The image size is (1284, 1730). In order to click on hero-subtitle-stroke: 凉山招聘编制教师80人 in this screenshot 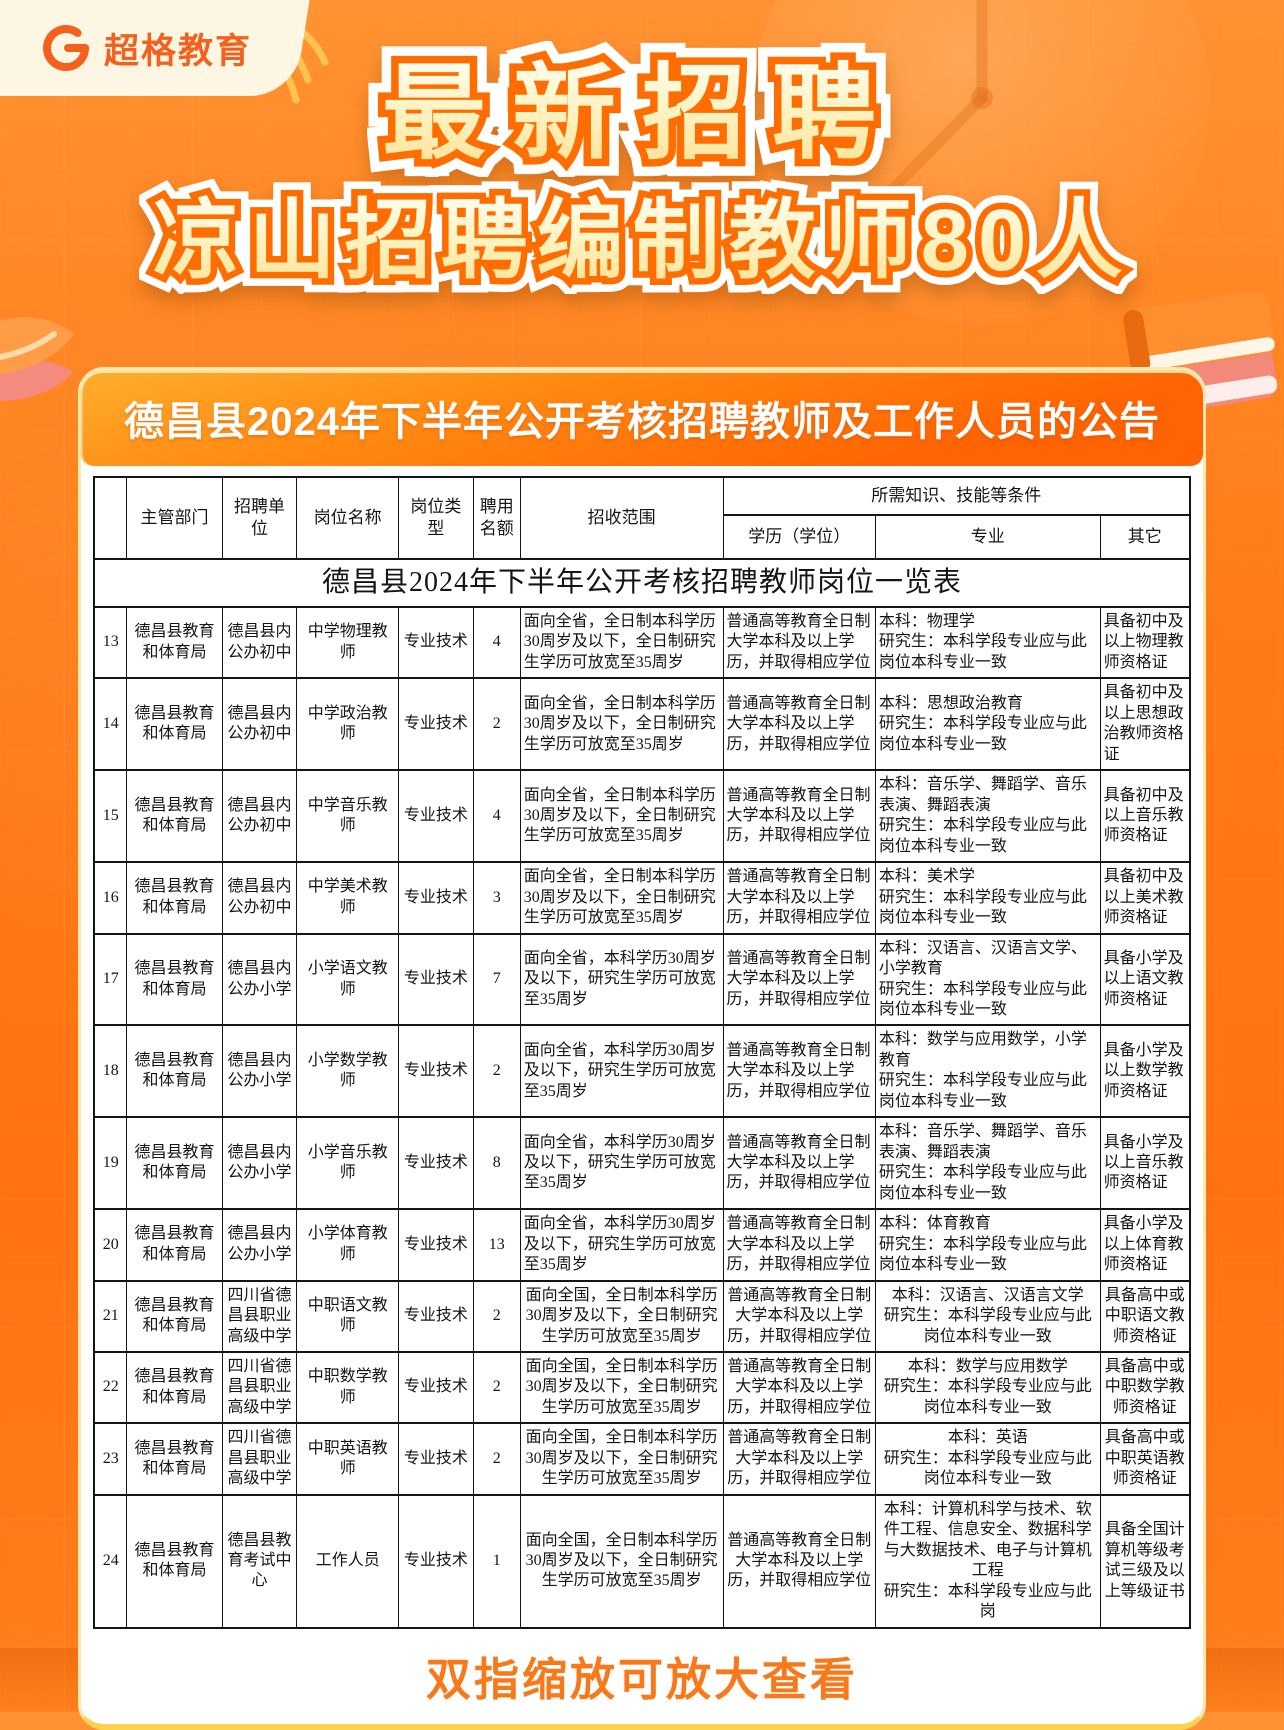, I will do `click(642, 233)`.